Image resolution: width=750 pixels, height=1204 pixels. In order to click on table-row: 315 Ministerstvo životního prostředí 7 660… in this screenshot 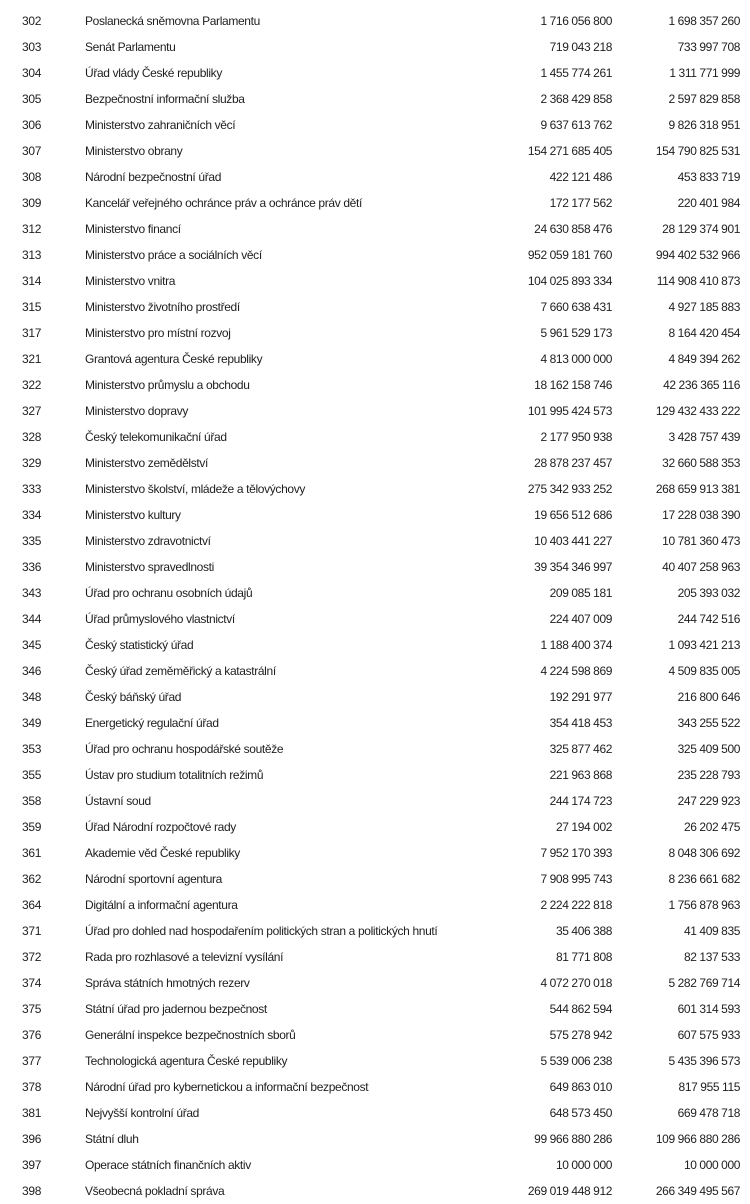, I will do `click(375, 307)`.